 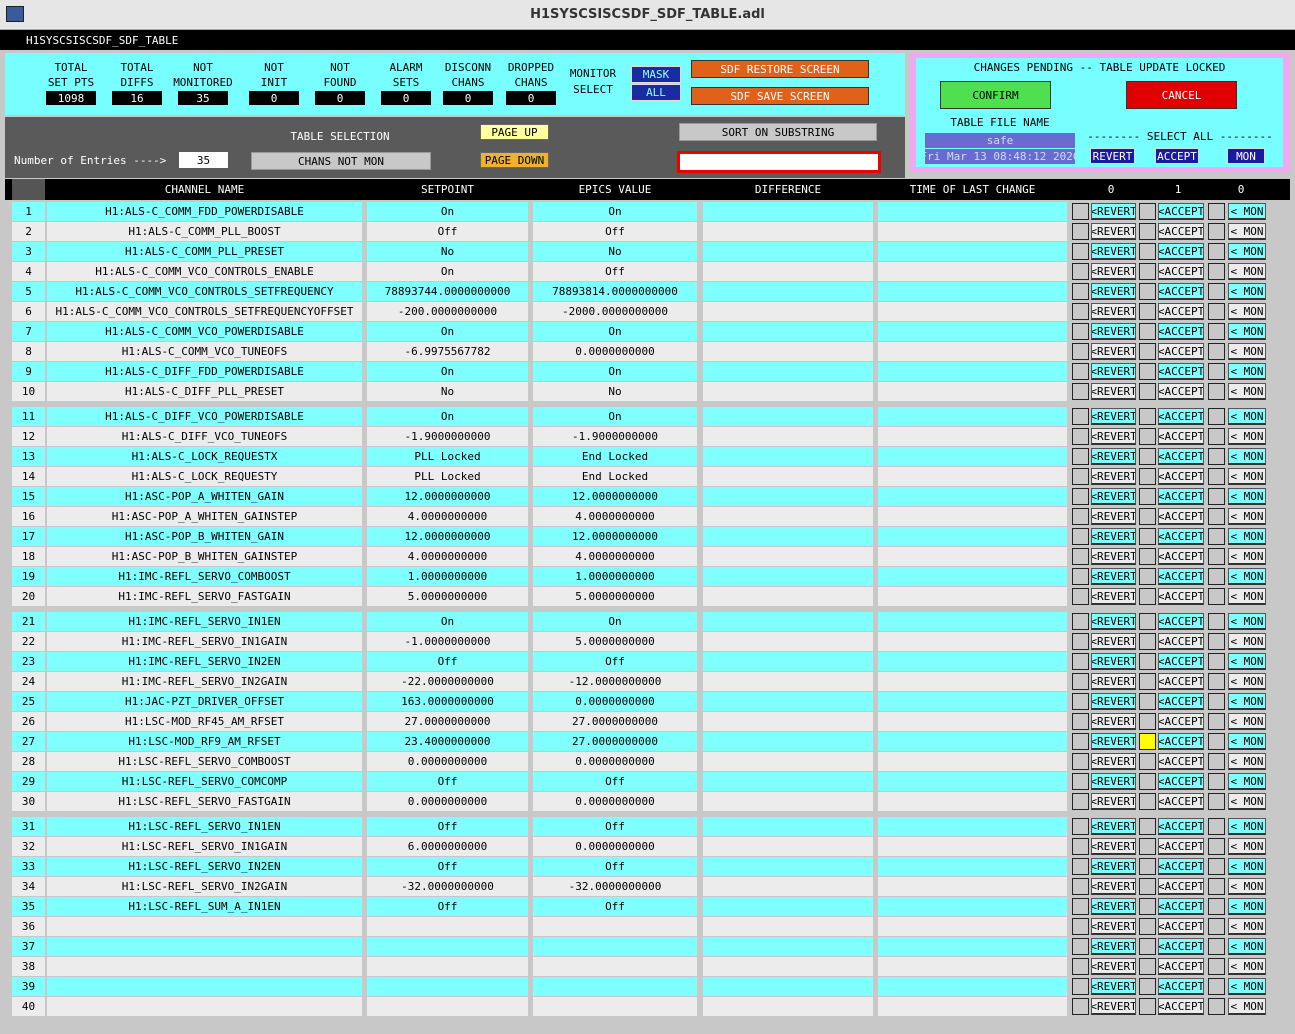 What do you see at coordinates (778, 132) in the screenshot?
I see `sort-button: SORT ON SUBSTRING` at bounding box center [778, 132].